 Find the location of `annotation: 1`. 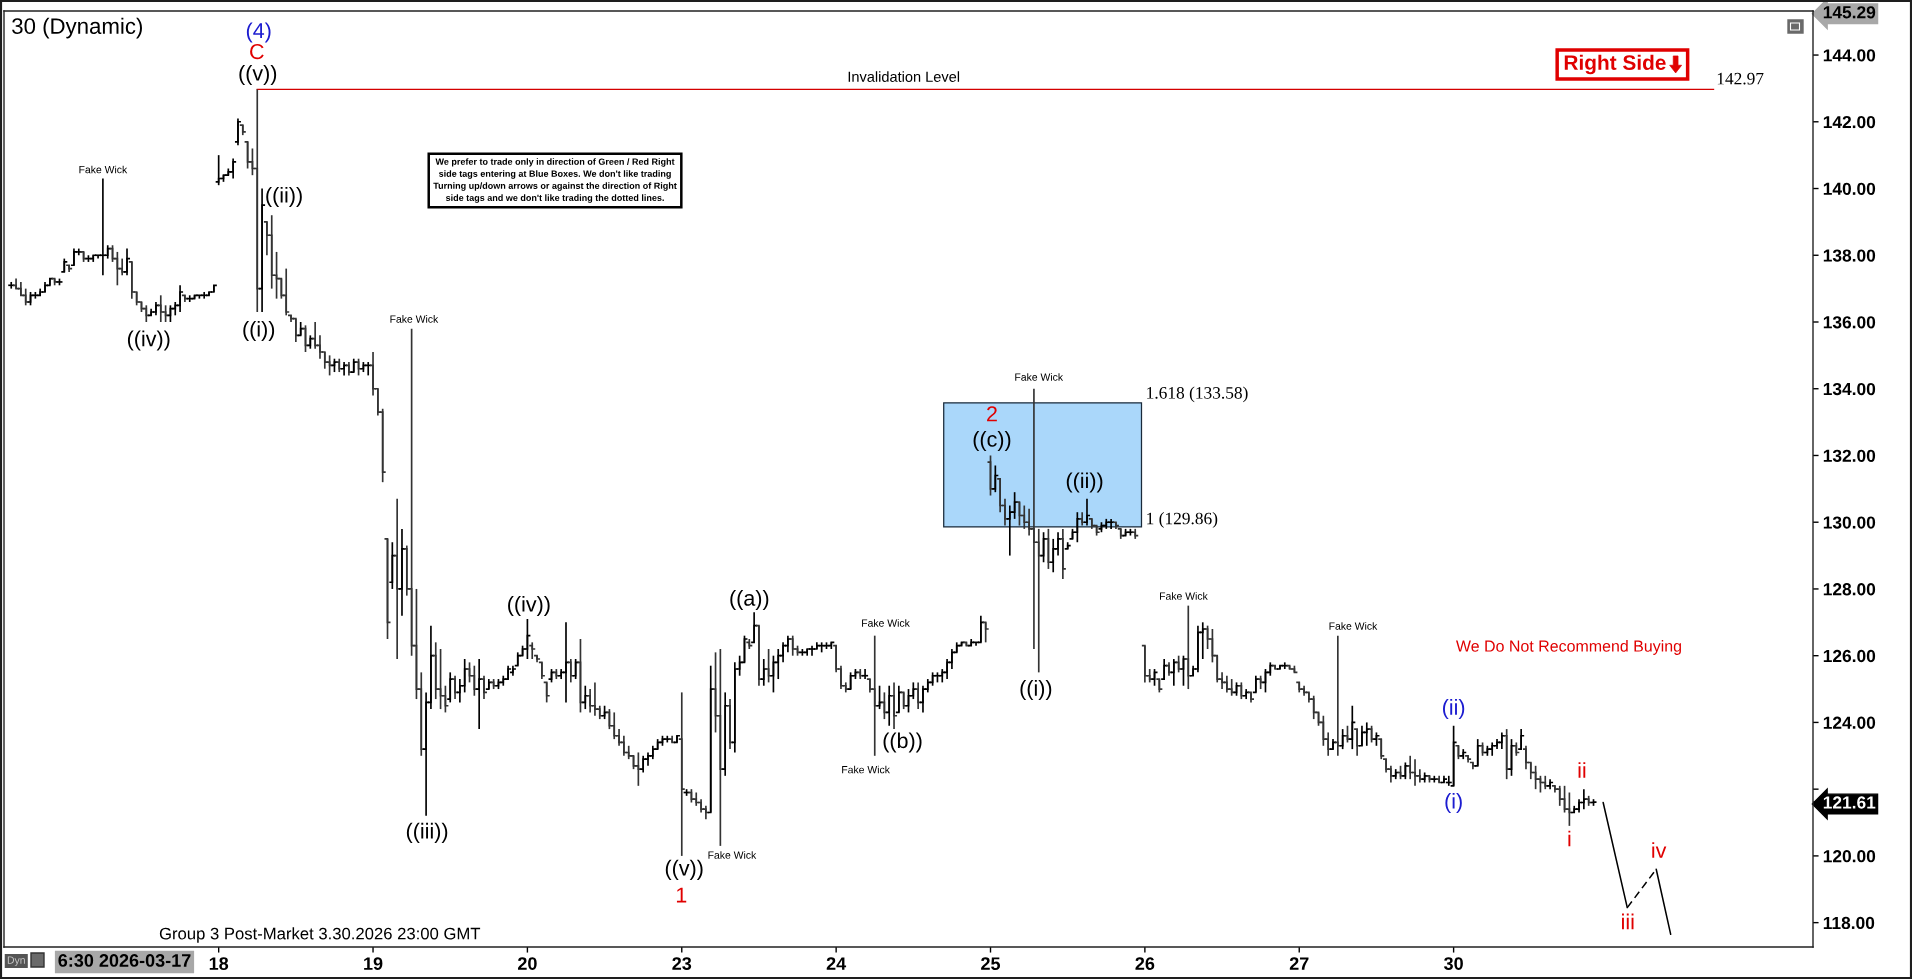

annotation: 1 is located at coordinates (681, 895).